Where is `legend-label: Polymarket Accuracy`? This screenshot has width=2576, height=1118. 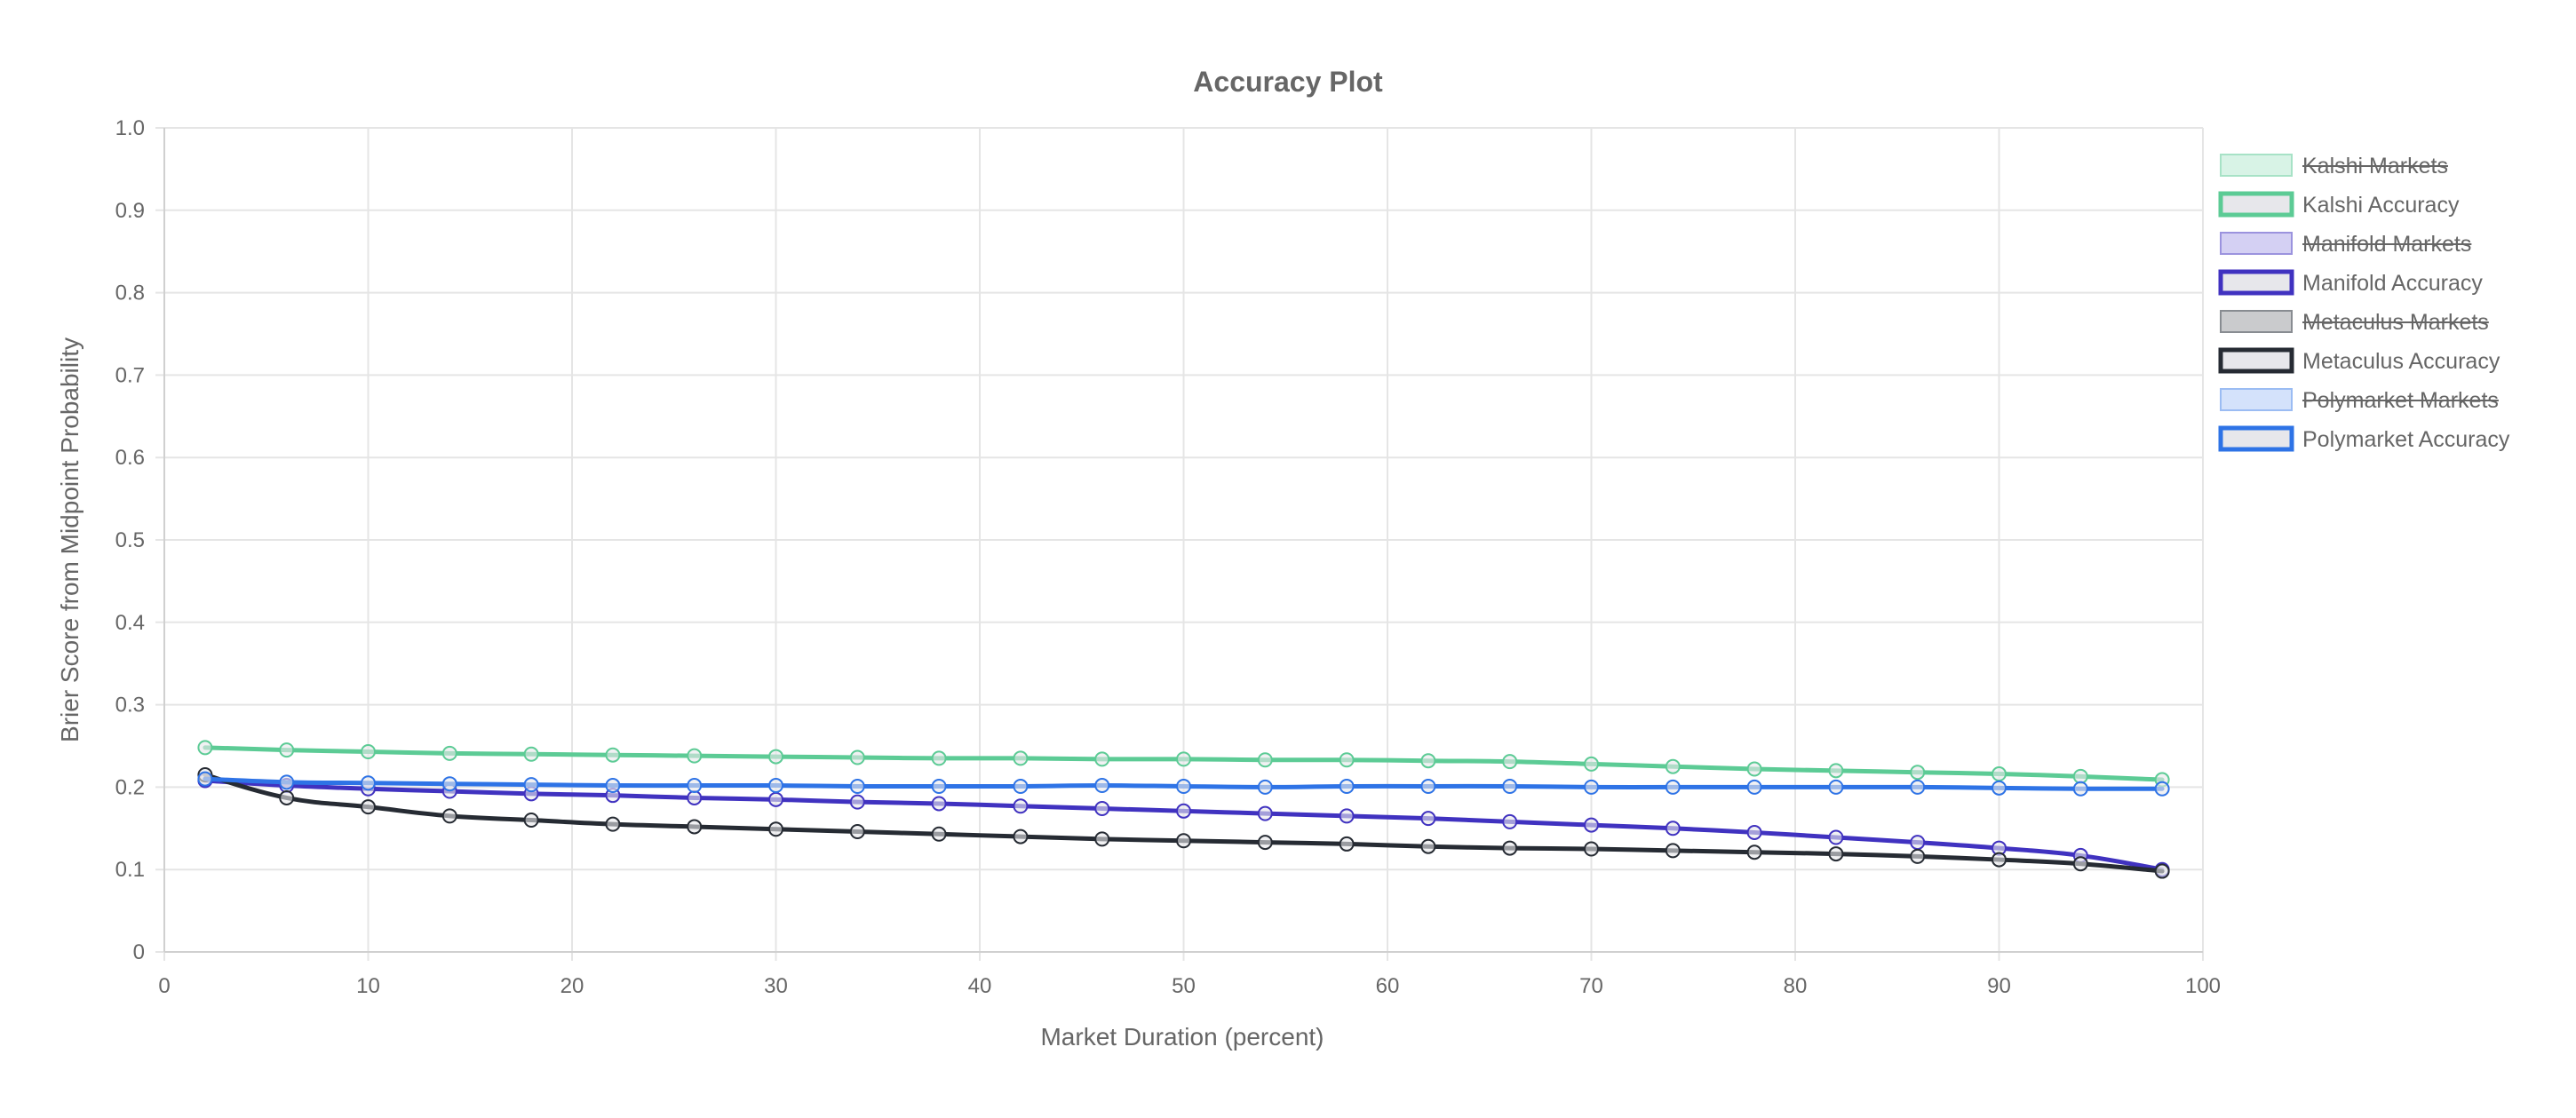
legend-label: Polymarket Accuracy is located at coordinates (2406, 440).